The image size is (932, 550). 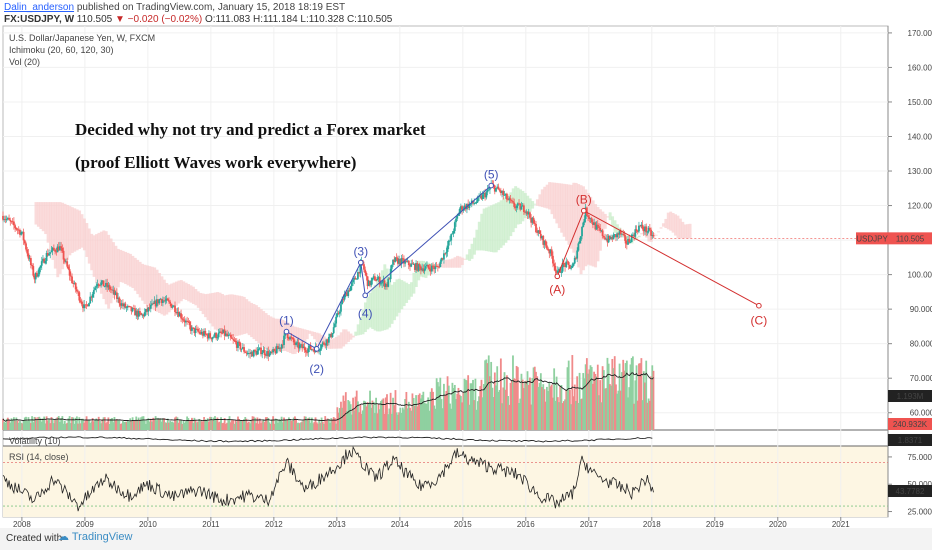 What do you see at coordinates (445, 481) in the screenshot?
I see `rsi-pane-bg` at bounding box center [445, 481].